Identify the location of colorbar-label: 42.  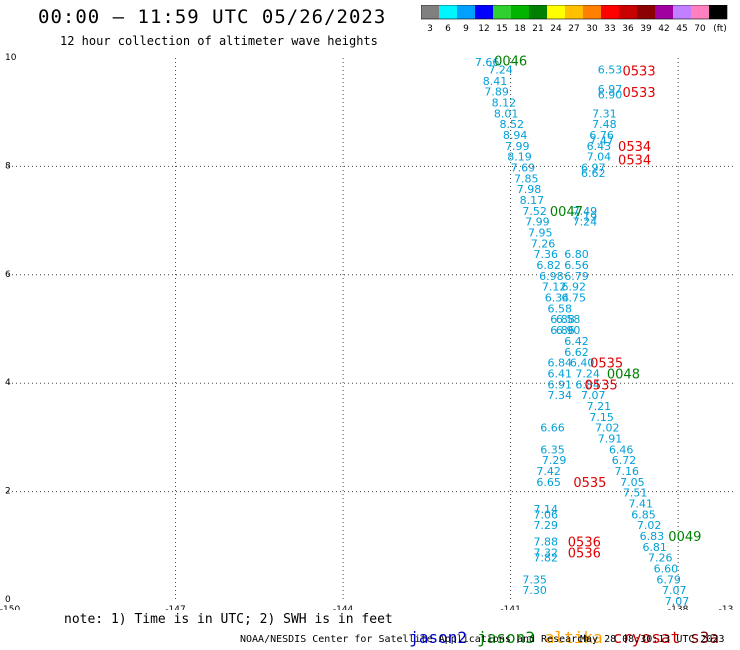
(663, 29).